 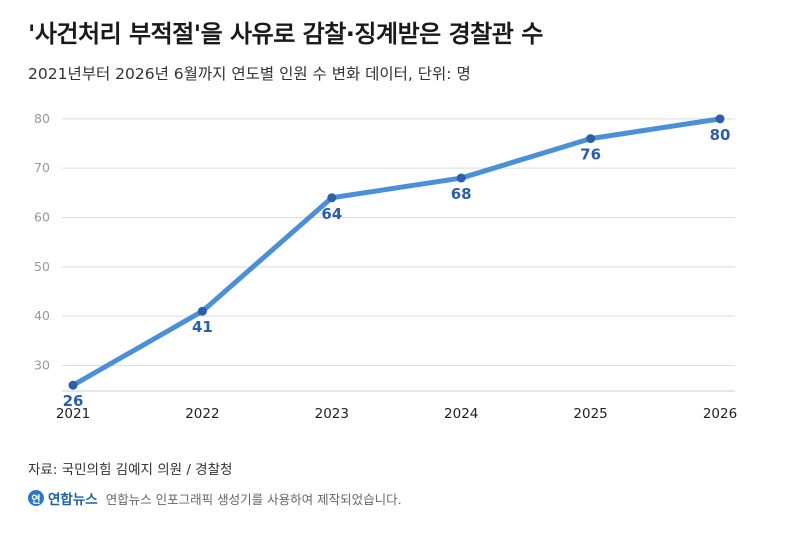 What do you see at coordinates (130, 470) in the screenshot?
I see `source-note: 자료: 국민의힘 김예지 의원 / 경찰청` at bounding box center [130, 470].